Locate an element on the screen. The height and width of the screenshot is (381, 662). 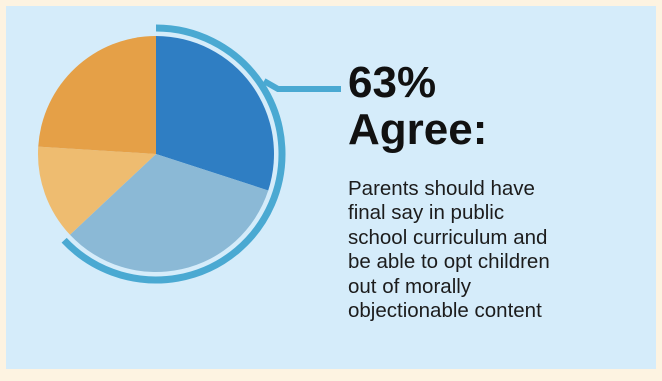
statement-line: objectionable content is located at coordinates (445, 311).